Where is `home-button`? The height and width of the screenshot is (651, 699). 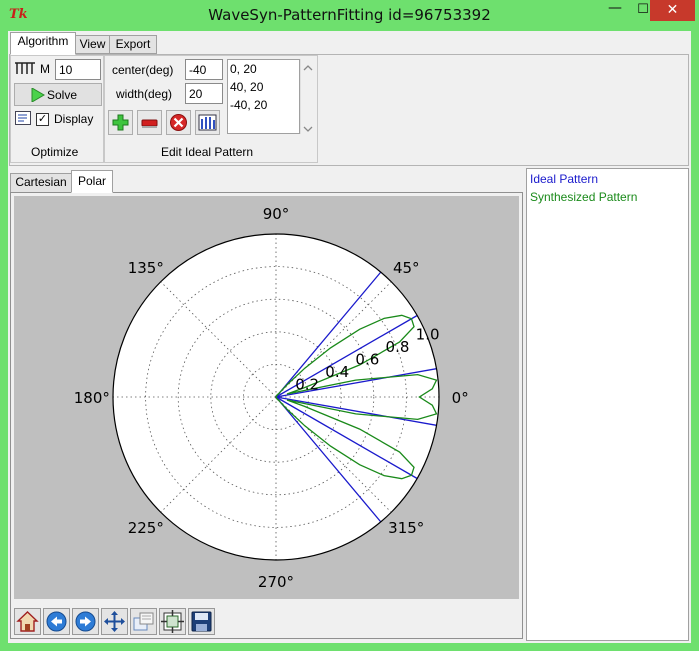 home-button is located at coordinates (27, 621).